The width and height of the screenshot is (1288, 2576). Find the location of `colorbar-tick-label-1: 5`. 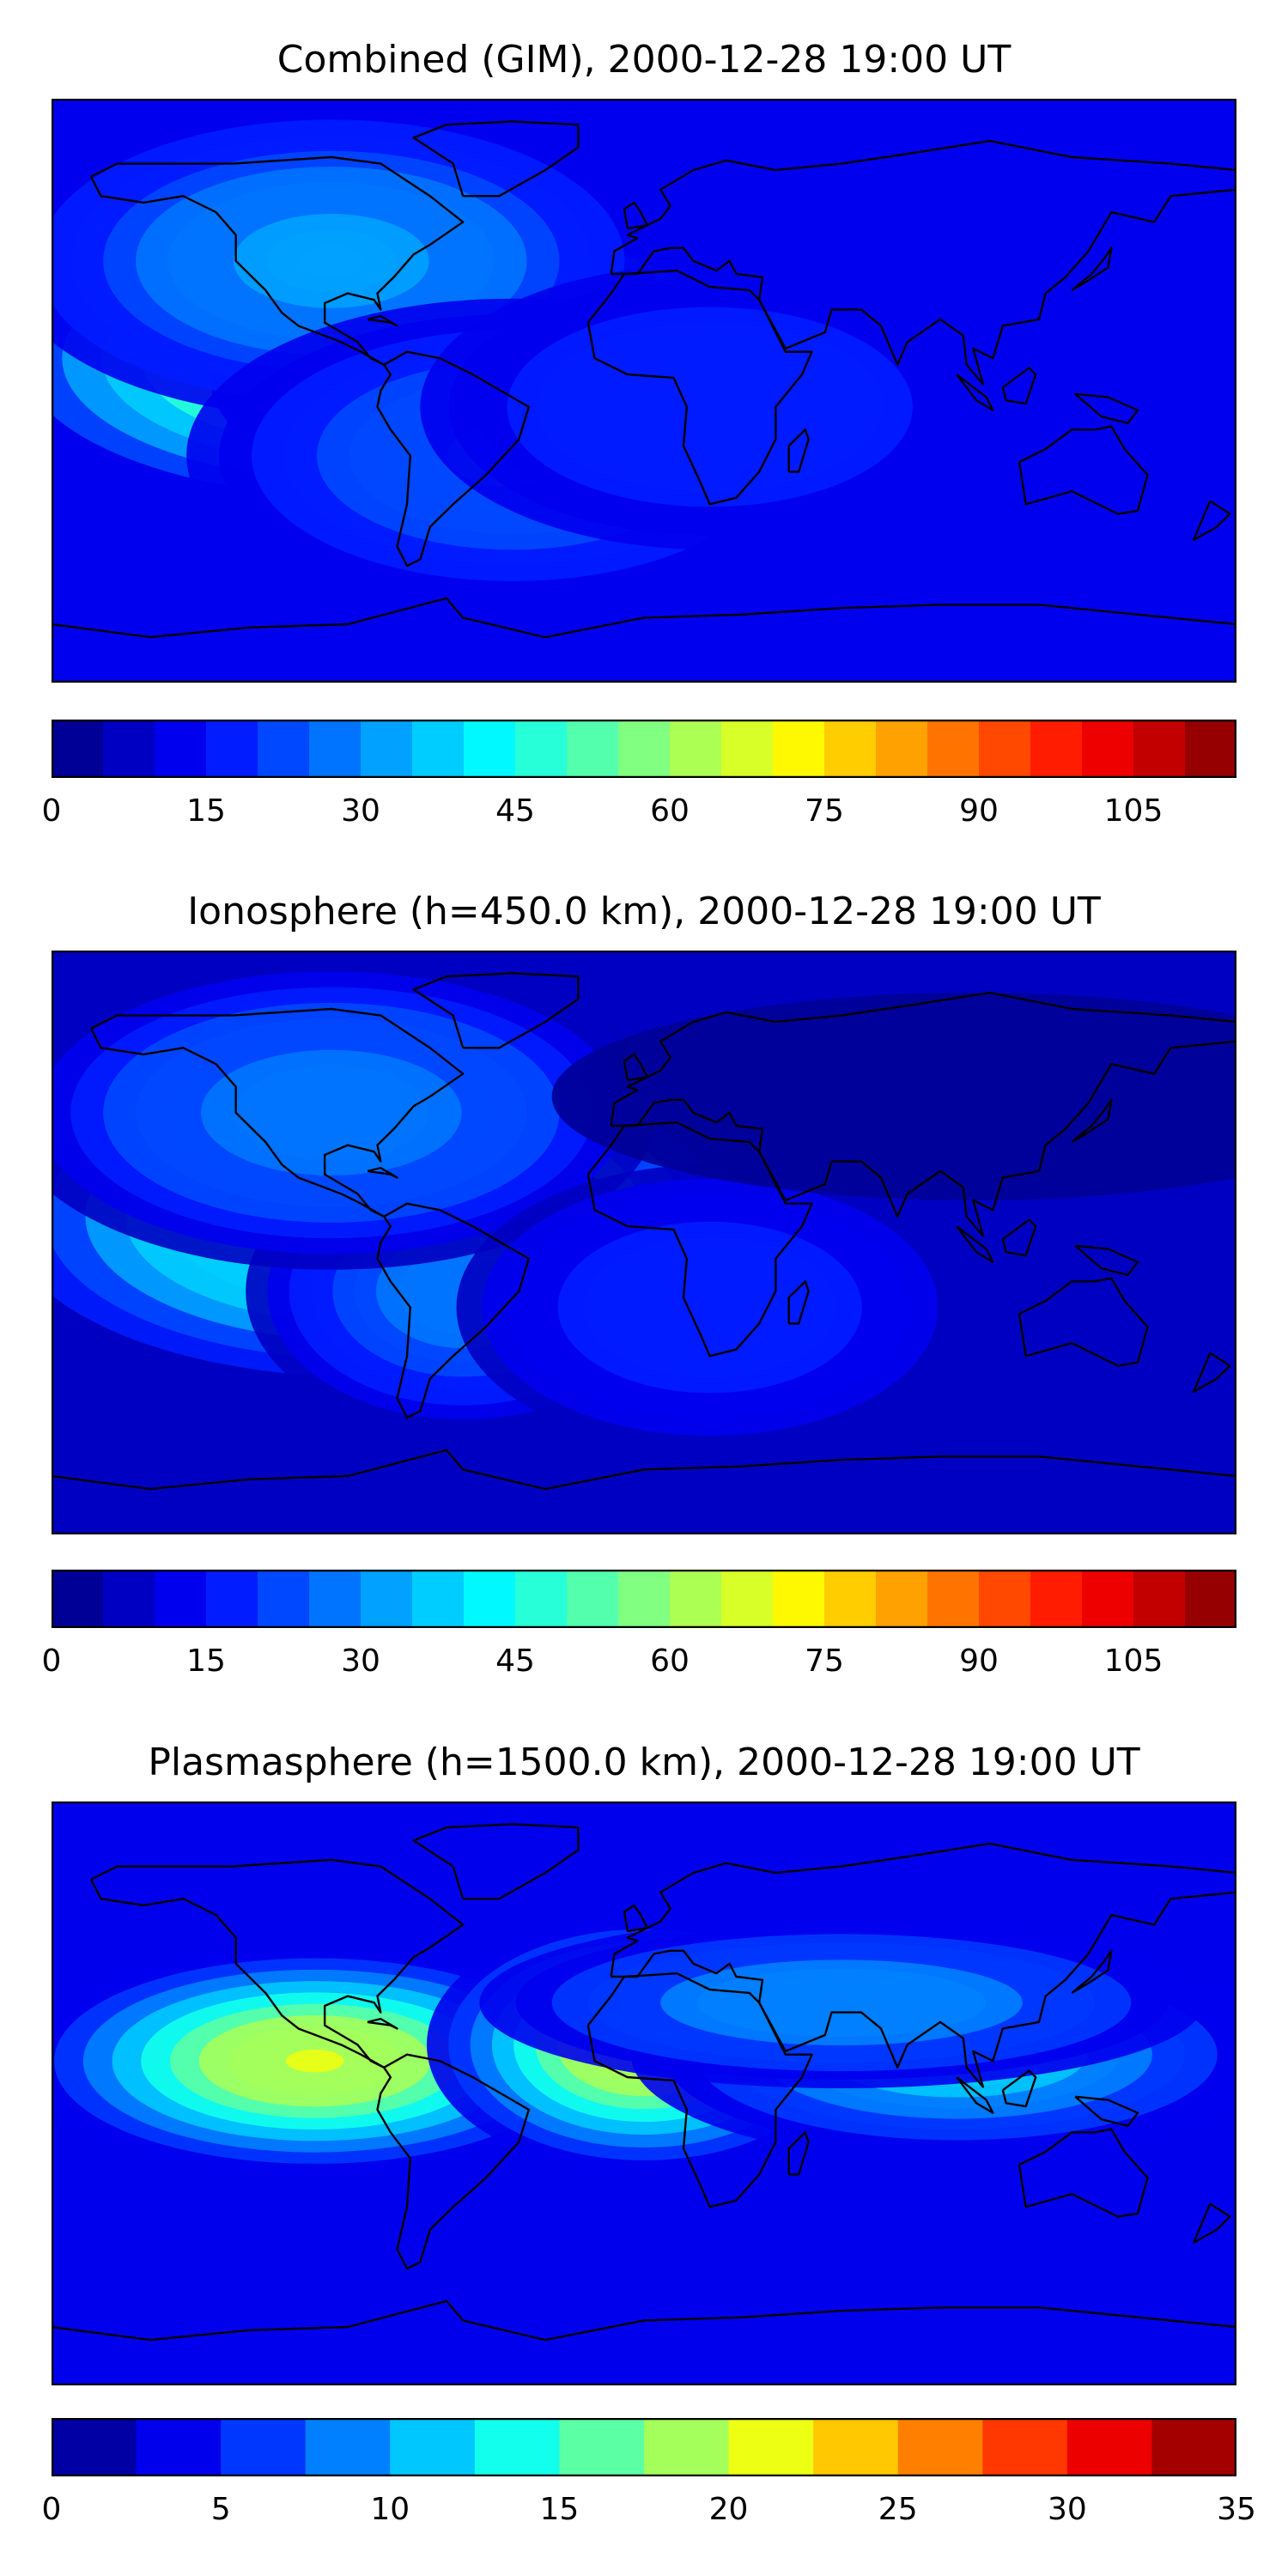

colorbar-tick-label-1: 5 is located at coordinates (220, 2509).